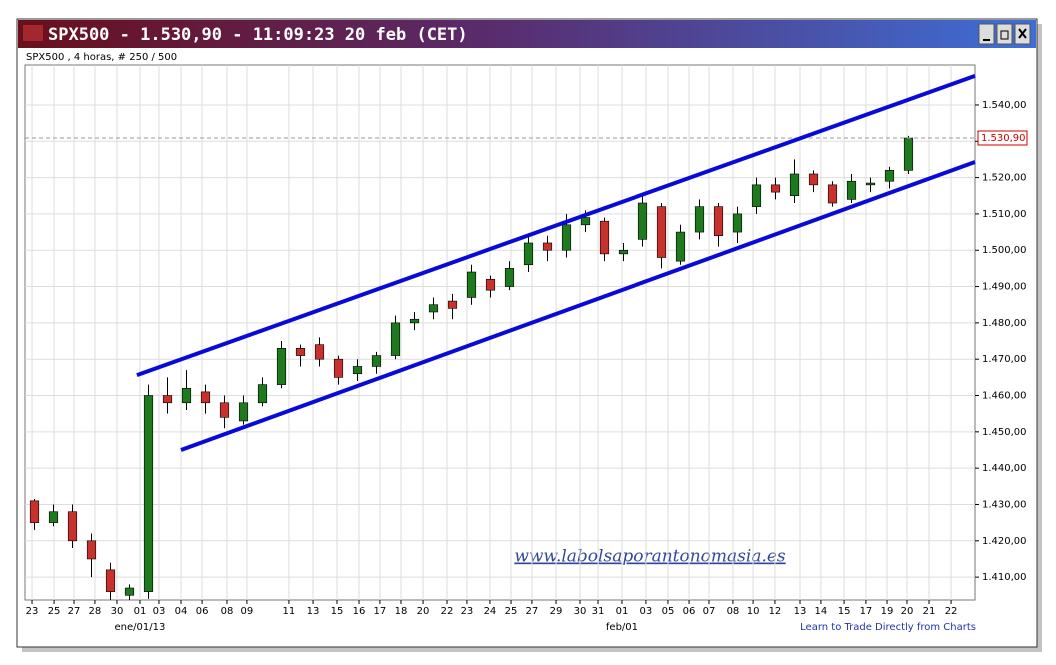 The image size is (1056, 665). I want to click on window-buttons, so click(1004, 34).